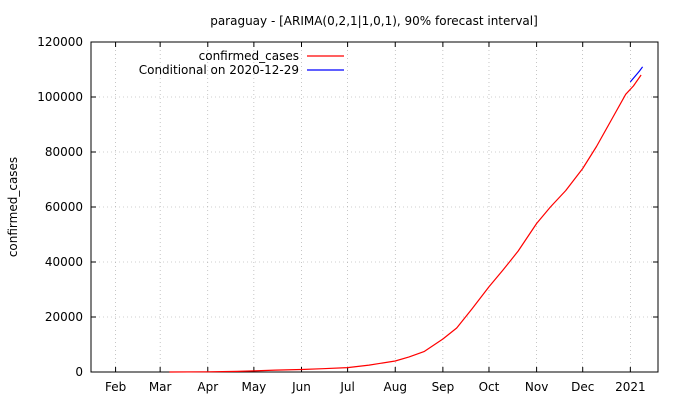 This screenshot has height=400, width=680. I want to click on y-tick-label: 60000, so click(64, 207).